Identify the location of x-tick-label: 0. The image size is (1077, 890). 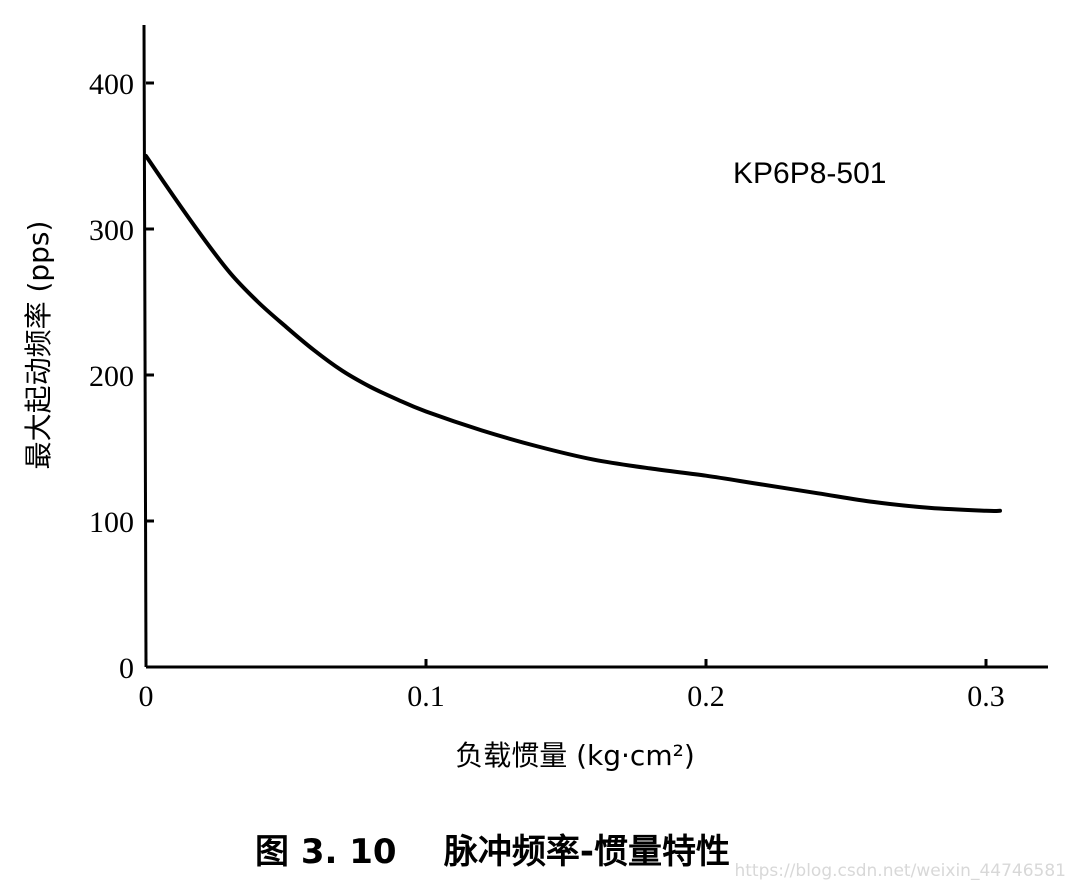
(146, 696).